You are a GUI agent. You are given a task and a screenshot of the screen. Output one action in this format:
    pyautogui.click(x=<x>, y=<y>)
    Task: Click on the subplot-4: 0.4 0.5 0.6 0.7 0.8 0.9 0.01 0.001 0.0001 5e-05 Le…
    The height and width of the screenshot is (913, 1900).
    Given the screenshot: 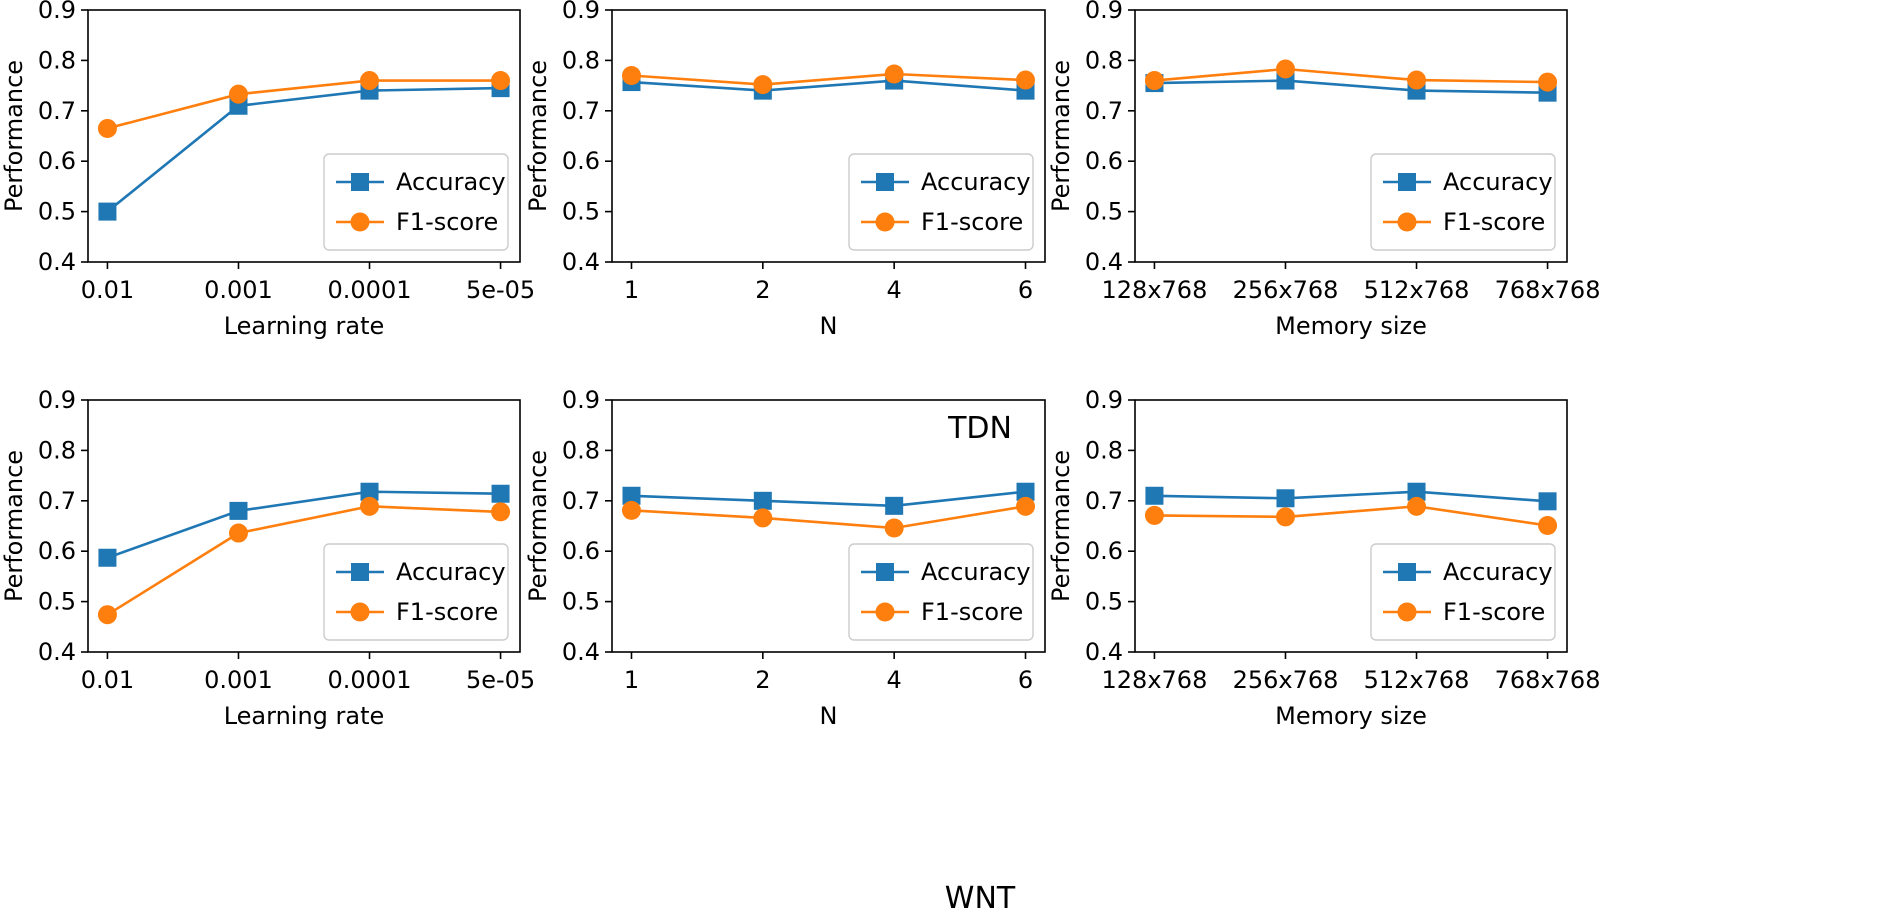 What is the action you would take?
    pyautogui.click(x=267, y=558)
    